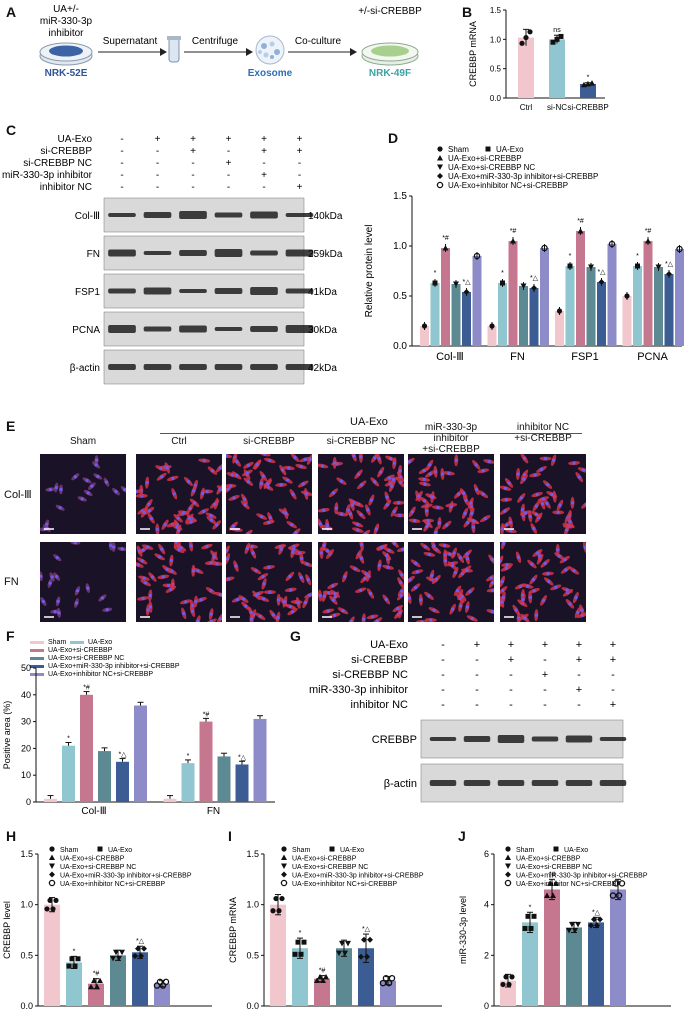 The width and height of the screenshot is (685, 1013). Describe the element at coordinates (68, 739) in the screenshot. I see `significance-label: *` at that location.